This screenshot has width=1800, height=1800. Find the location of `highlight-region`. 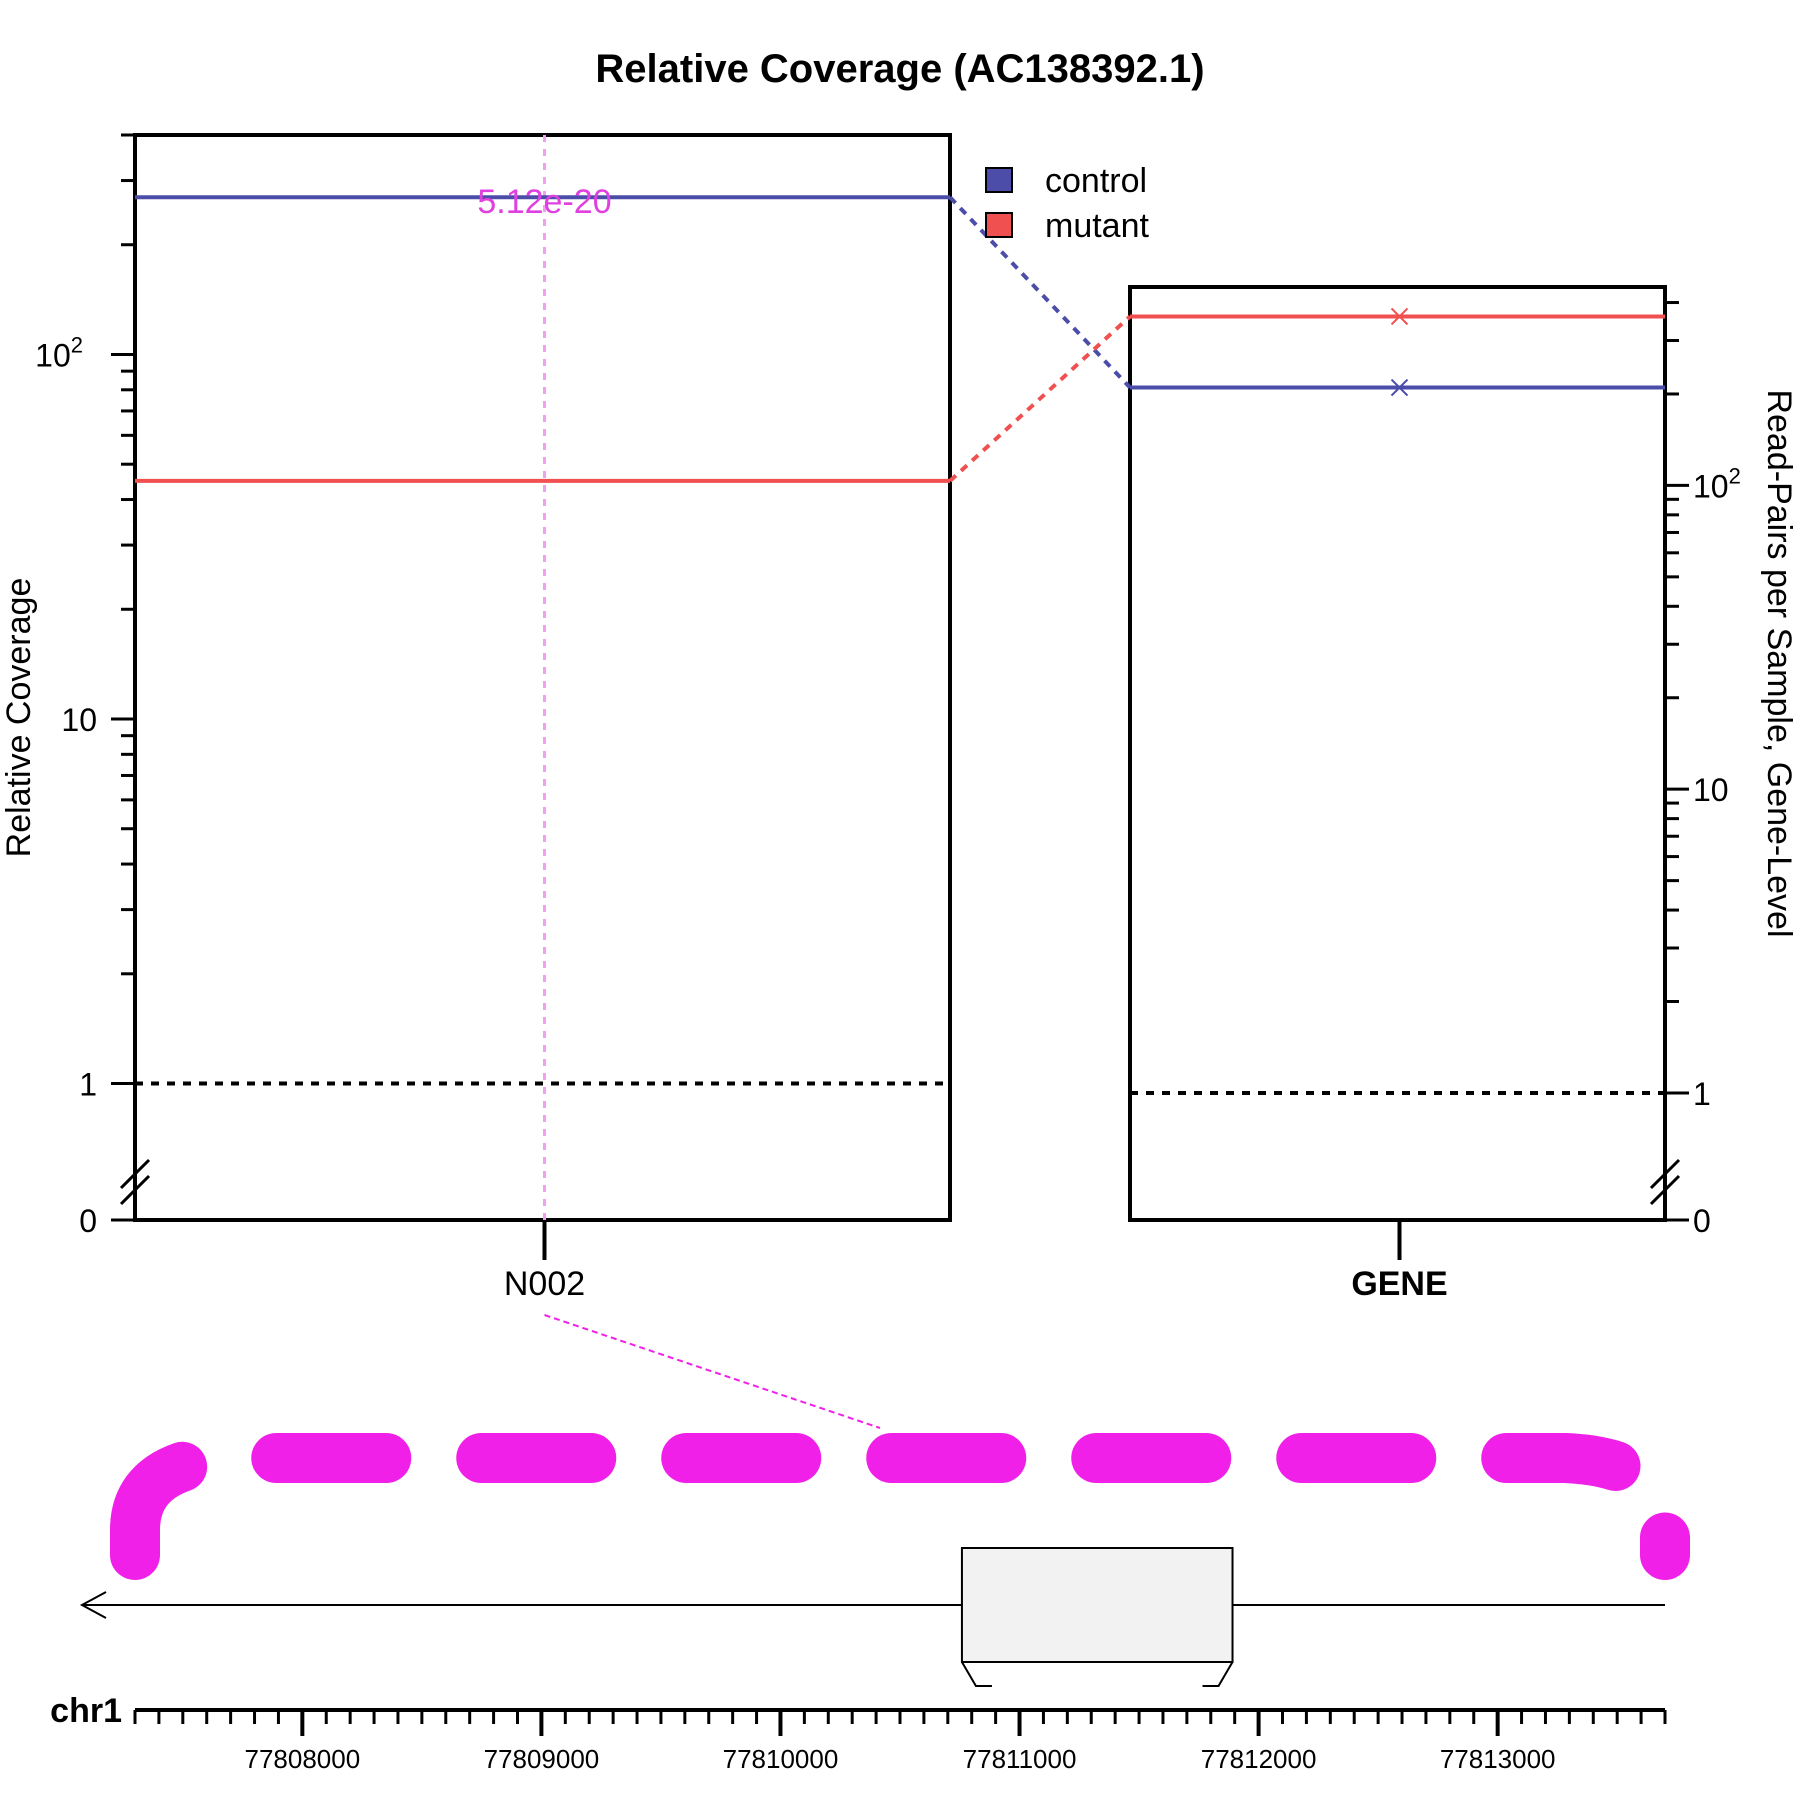

highlight-region is located at coordinates (900, 1506).